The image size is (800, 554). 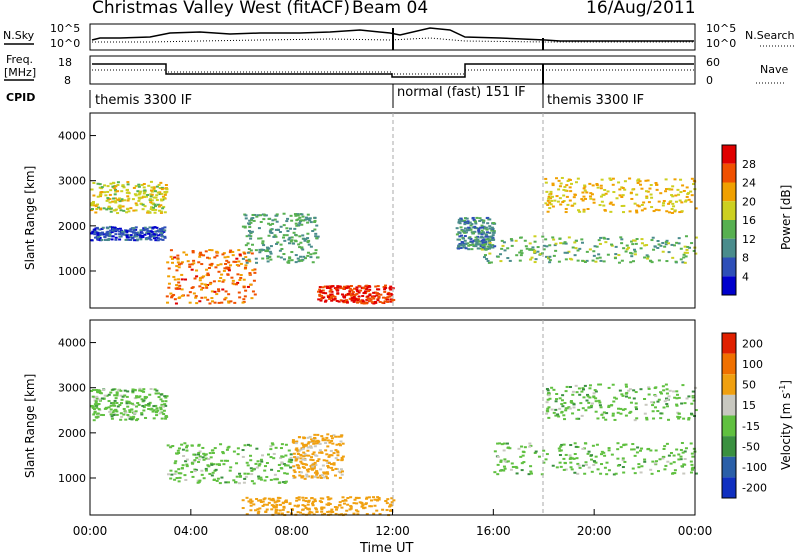 I want to click on power-colorbar-label: Power [dB], so click(x=786, y=217).